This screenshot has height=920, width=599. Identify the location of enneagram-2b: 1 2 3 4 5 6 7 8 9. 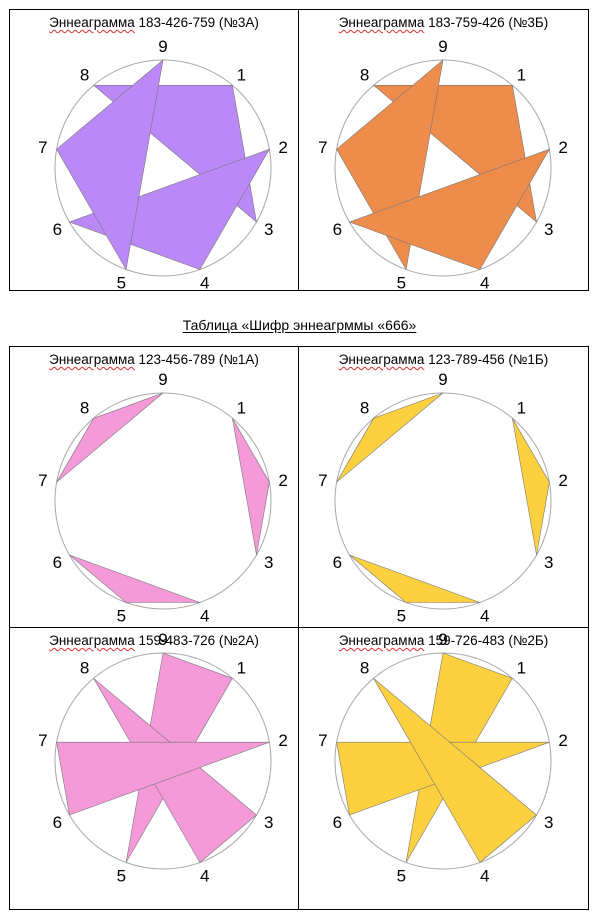
(443, 758).